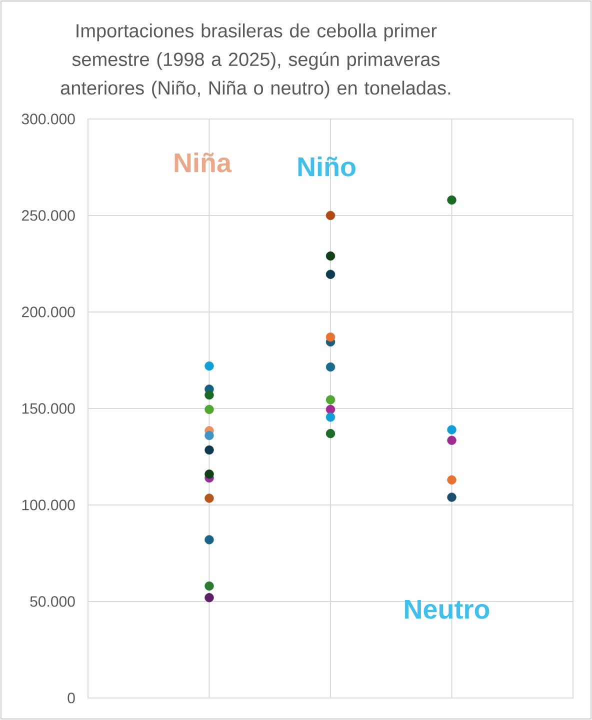 The width and height of the screenshot is (592, 720). What do you see at coordinates (48, 312) in the screenshot?
I see `y-tick-label: 200.000` at bounding box center [48, 312].